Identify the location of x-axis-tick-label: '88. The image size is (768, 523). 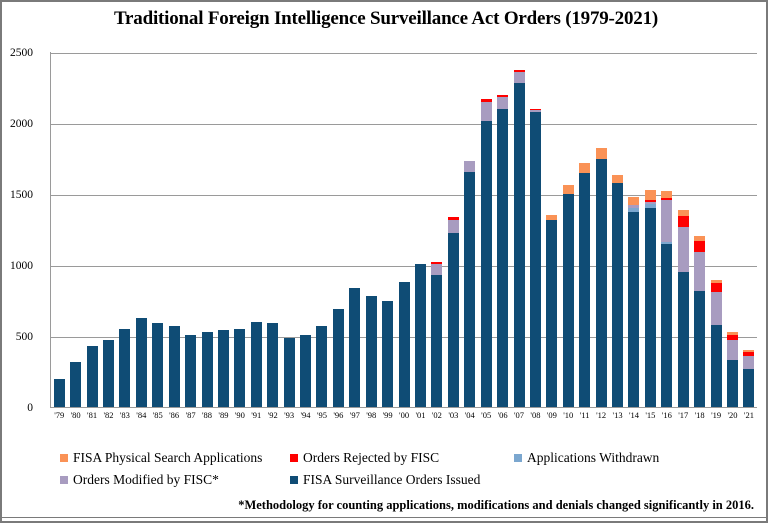
(207, 415).